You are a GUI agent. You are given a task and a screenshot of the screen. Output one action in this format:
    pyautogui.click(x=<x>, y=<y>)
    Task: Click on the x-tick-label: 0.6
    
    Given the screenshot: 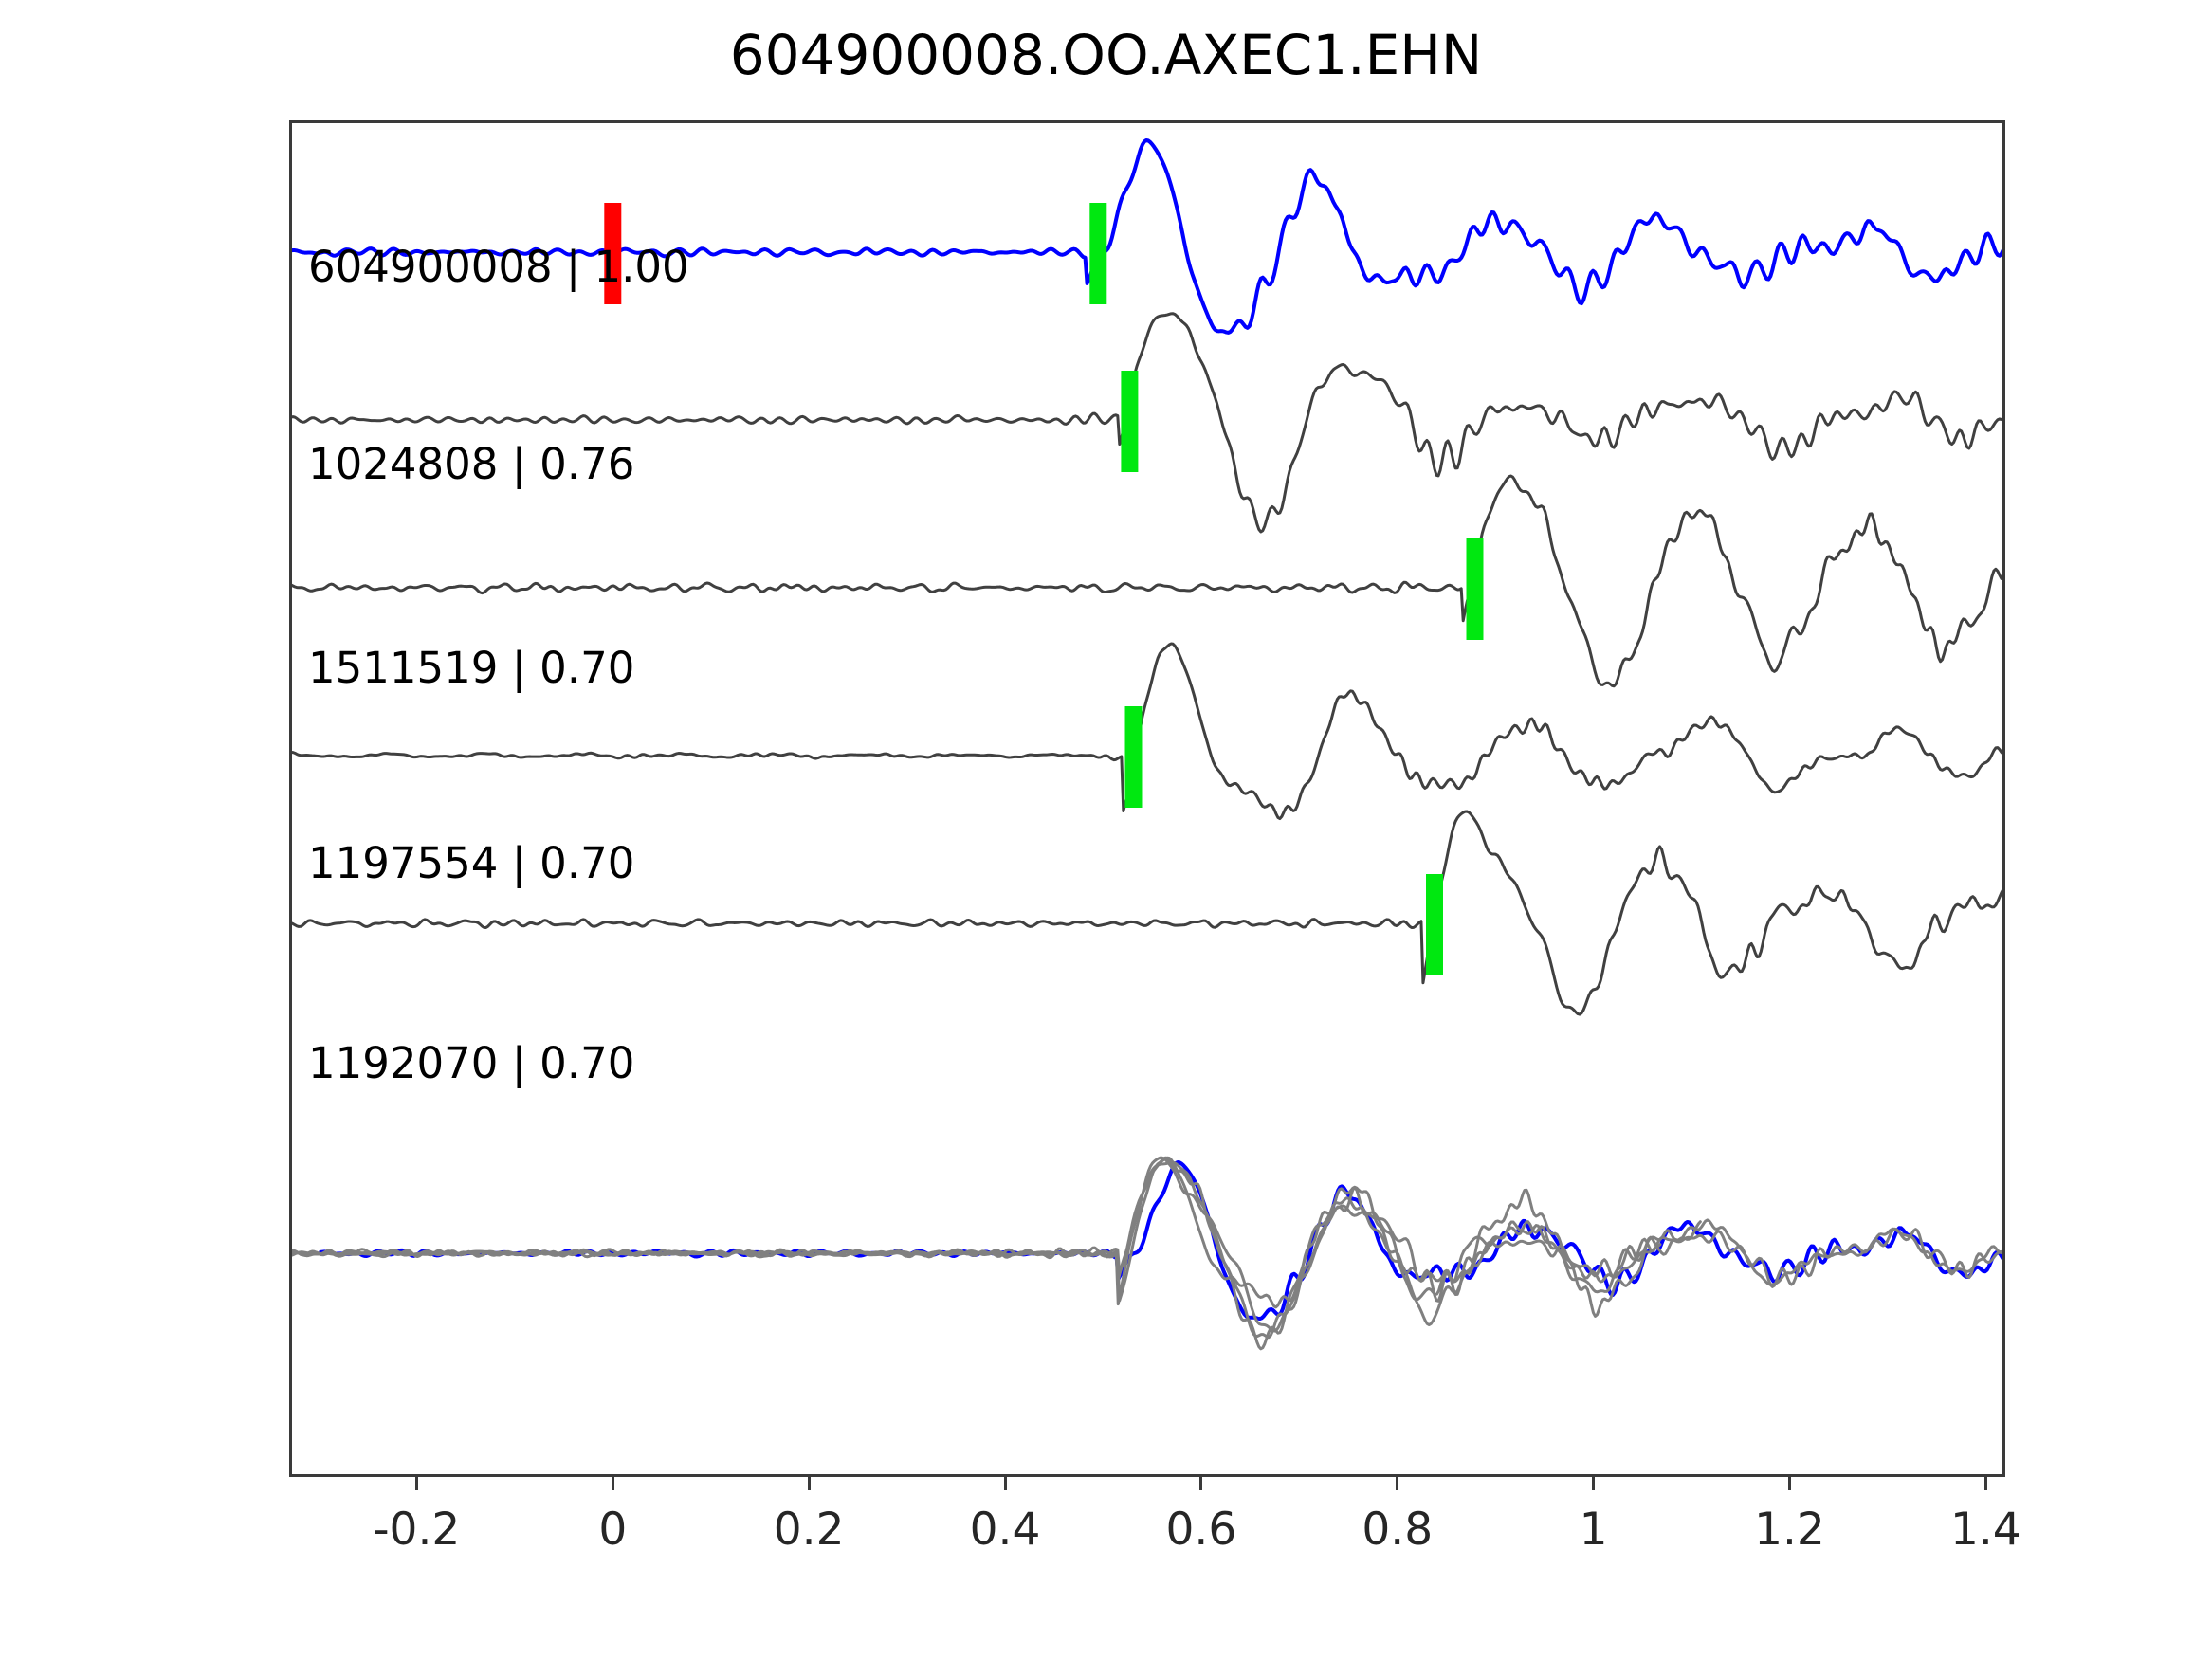 What is the action you would take?
    pyautogui.click(x=1201, y=1530)
    